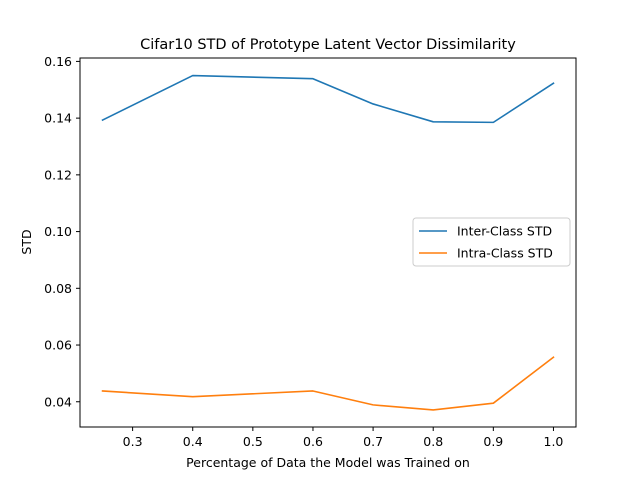  What do you see at coordinates (313, 441) in the screenshot?
I see `x-tick-label: 0.6` at bounding box center [313, 441].